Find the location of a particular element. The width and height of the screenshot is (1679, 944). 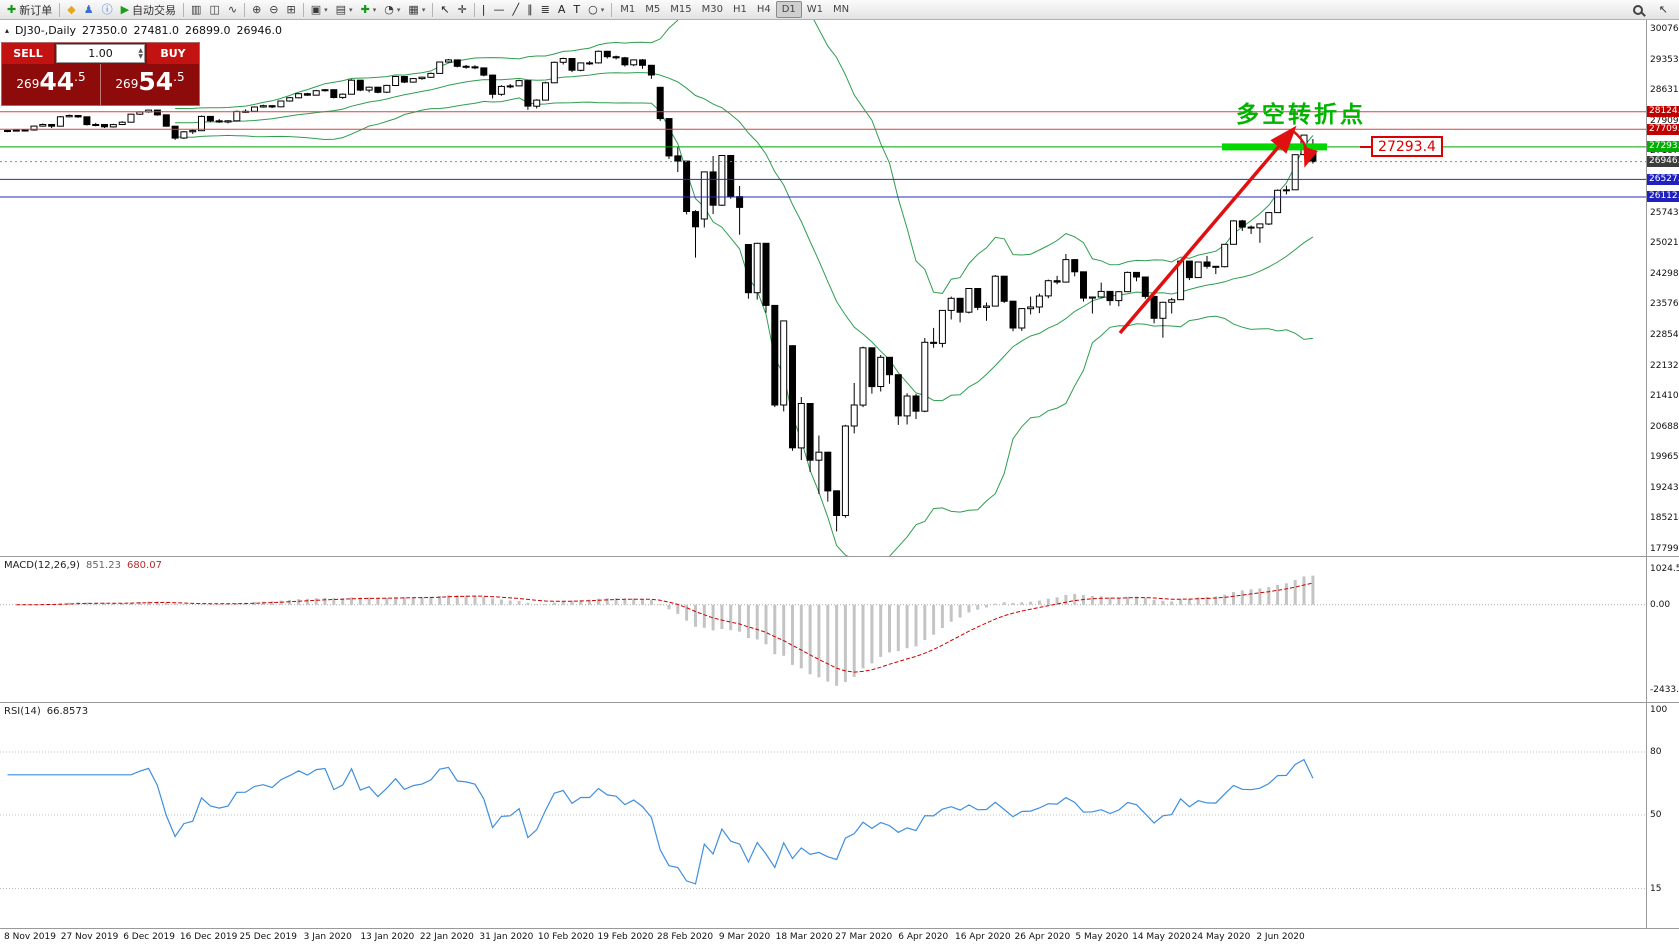

rsi-value: 66.8573 is located at coordinates (67, 711).